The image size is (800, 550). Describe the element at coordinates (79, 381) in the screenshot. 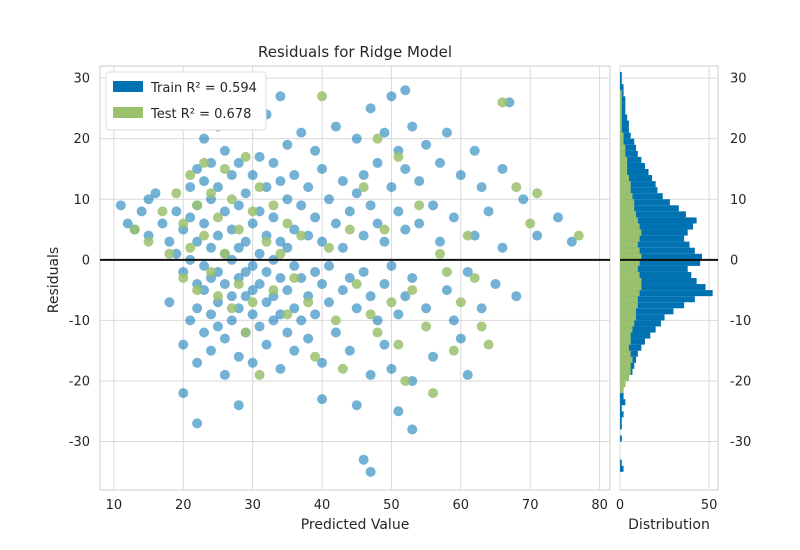

I see `y-tick-label: -20` at that location.